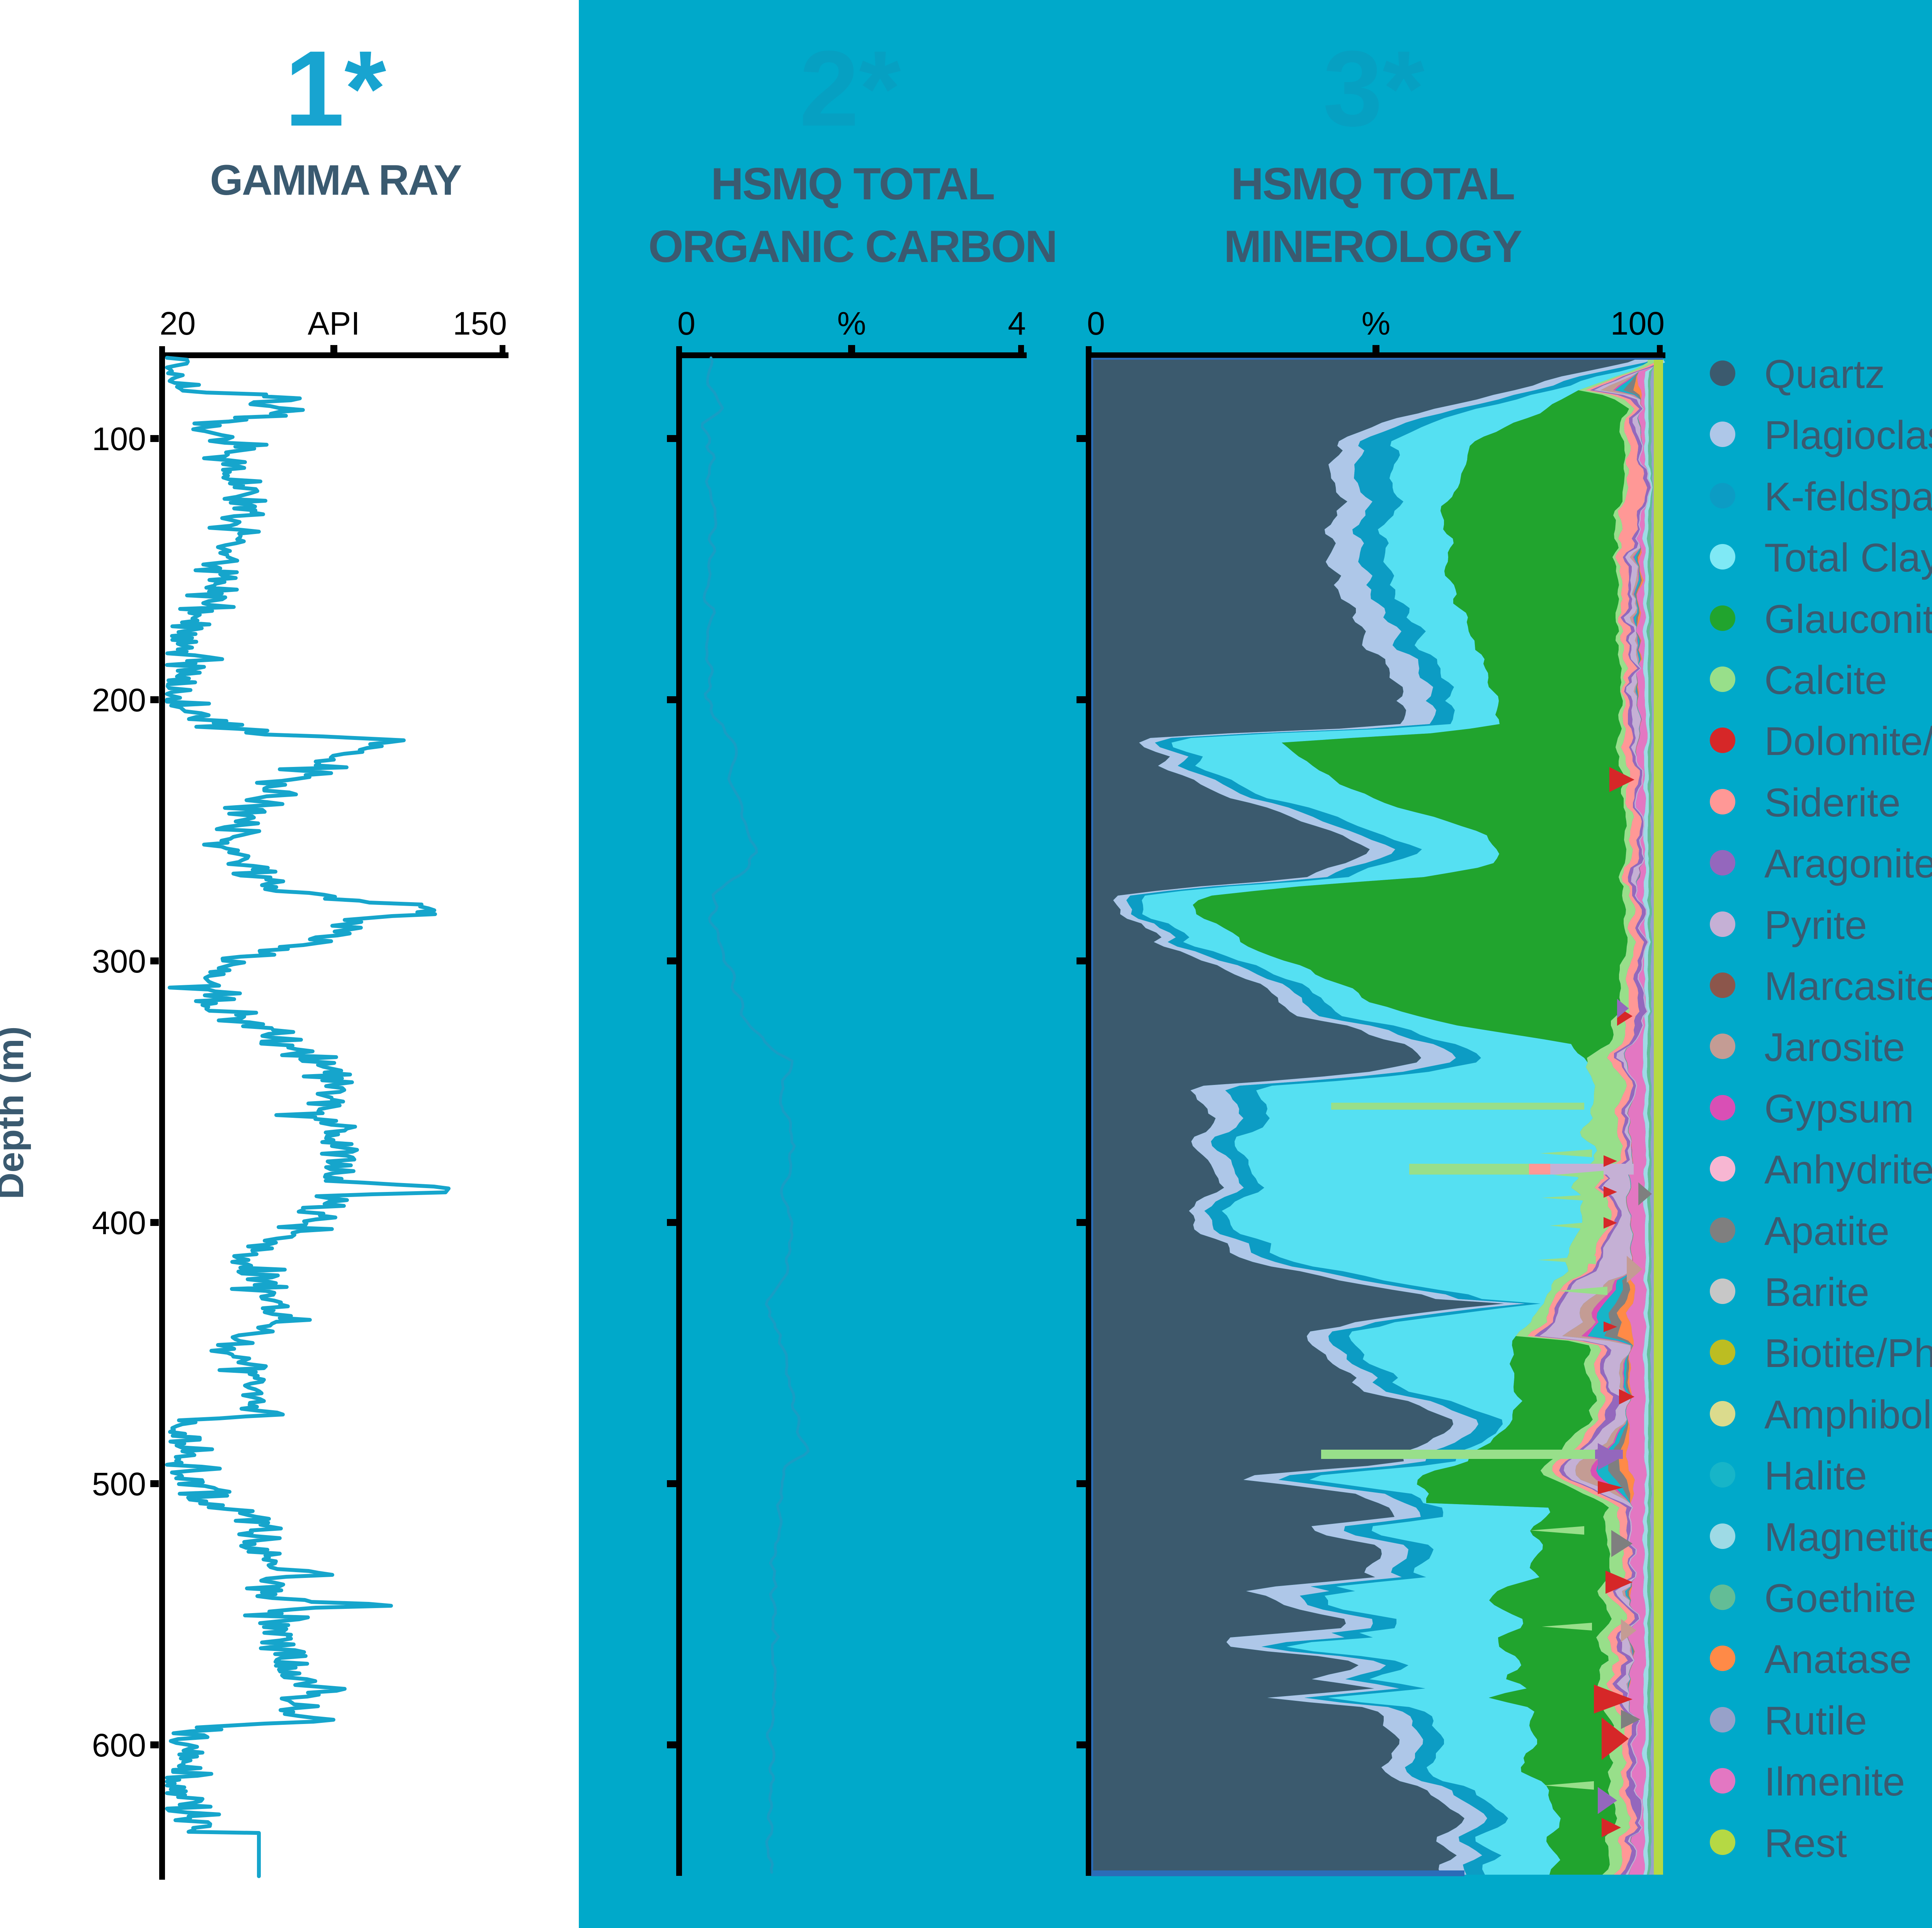 The height and width of the screenshot is (1928, 1932). I want to click on svg-text: K-feldspar, so click(1848, 496).